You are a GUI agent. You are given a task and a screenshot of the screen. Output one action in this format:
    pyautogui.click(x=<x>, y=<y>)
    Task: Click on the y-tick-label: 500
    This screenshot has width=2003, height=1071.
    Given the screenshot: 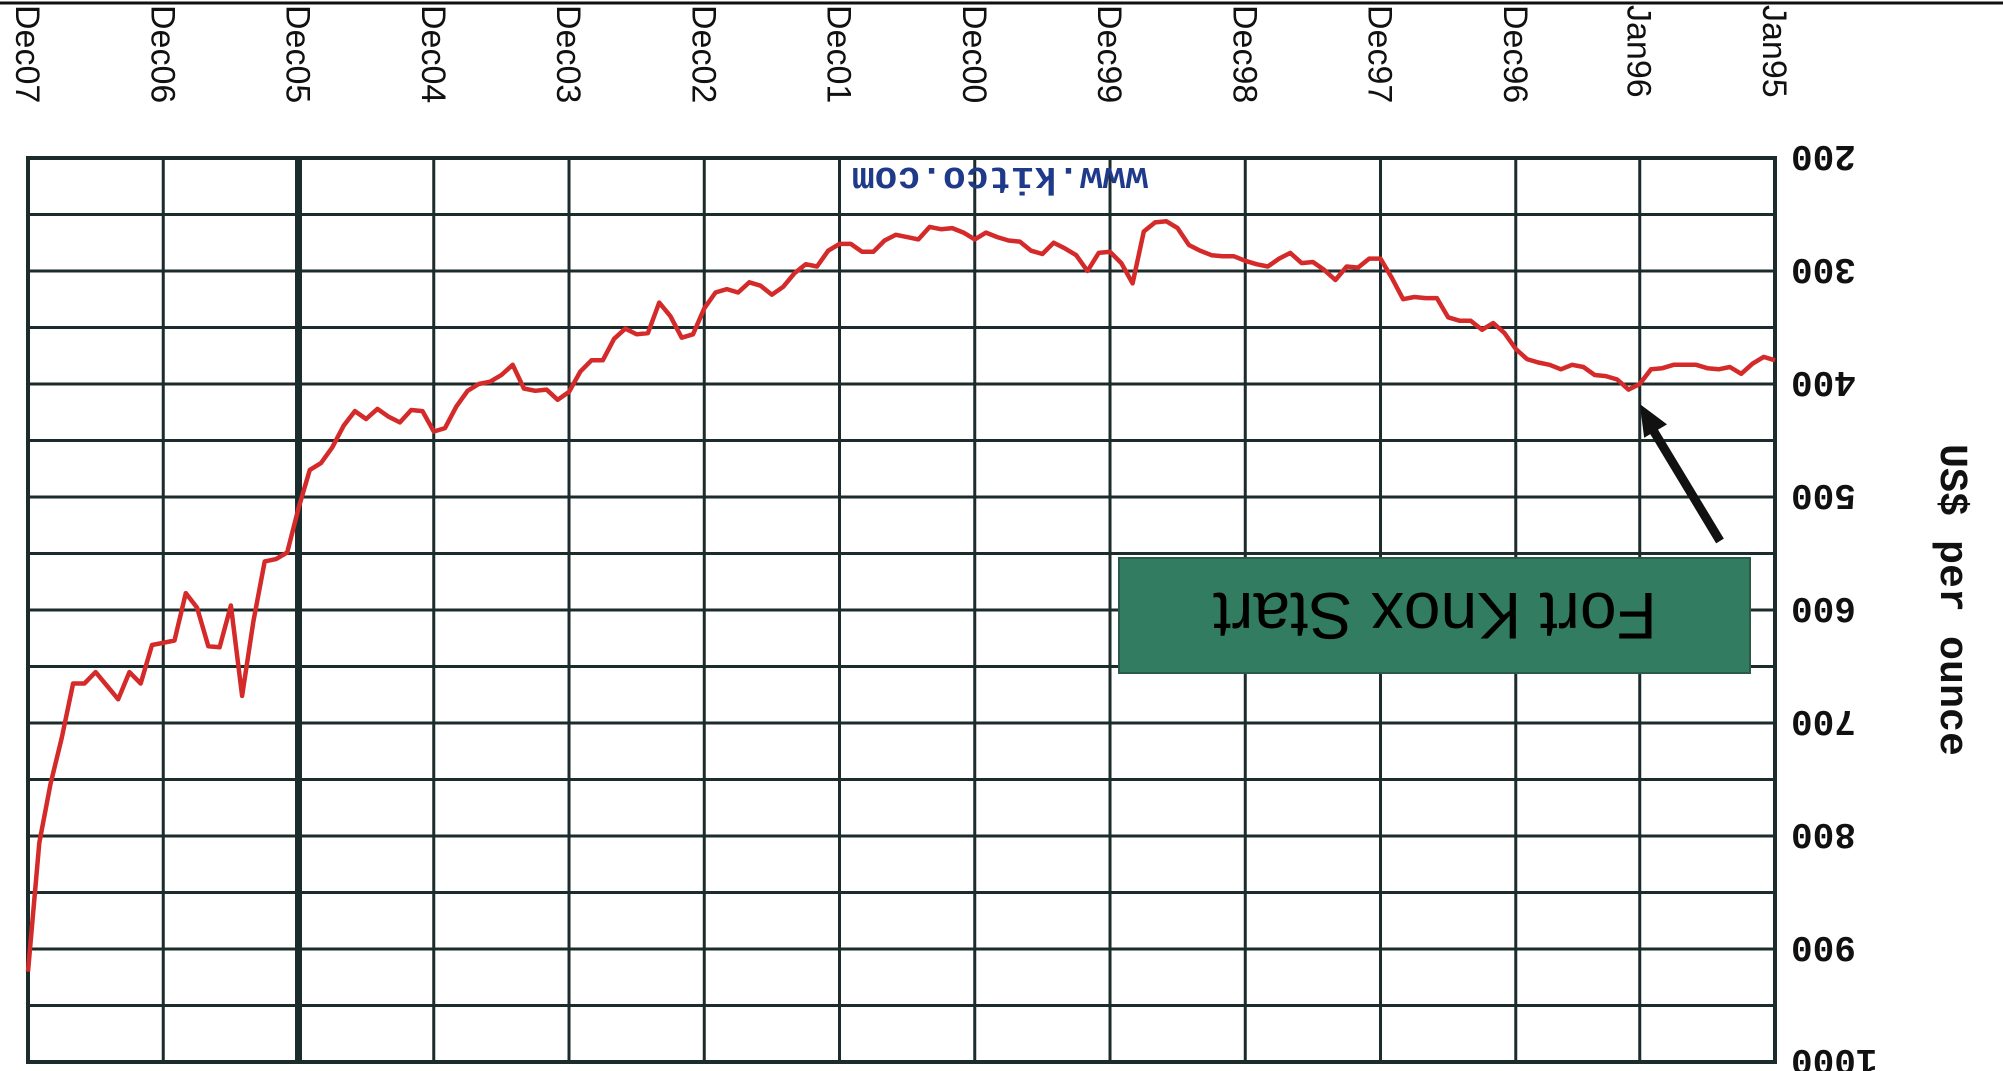 What is the action you would take?
    pyautogui.click(x=1823, y=494)
    